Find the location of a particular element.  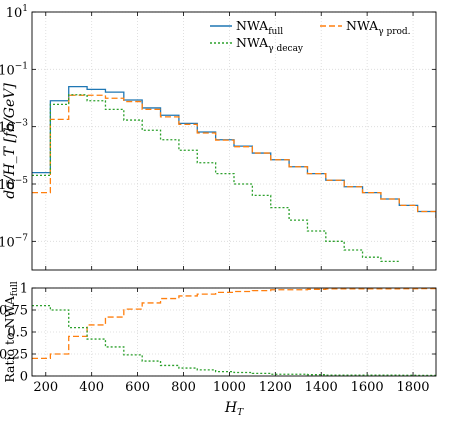

ratio-y-label: Ratio to NWAfull is located at coordinates (11, 331).